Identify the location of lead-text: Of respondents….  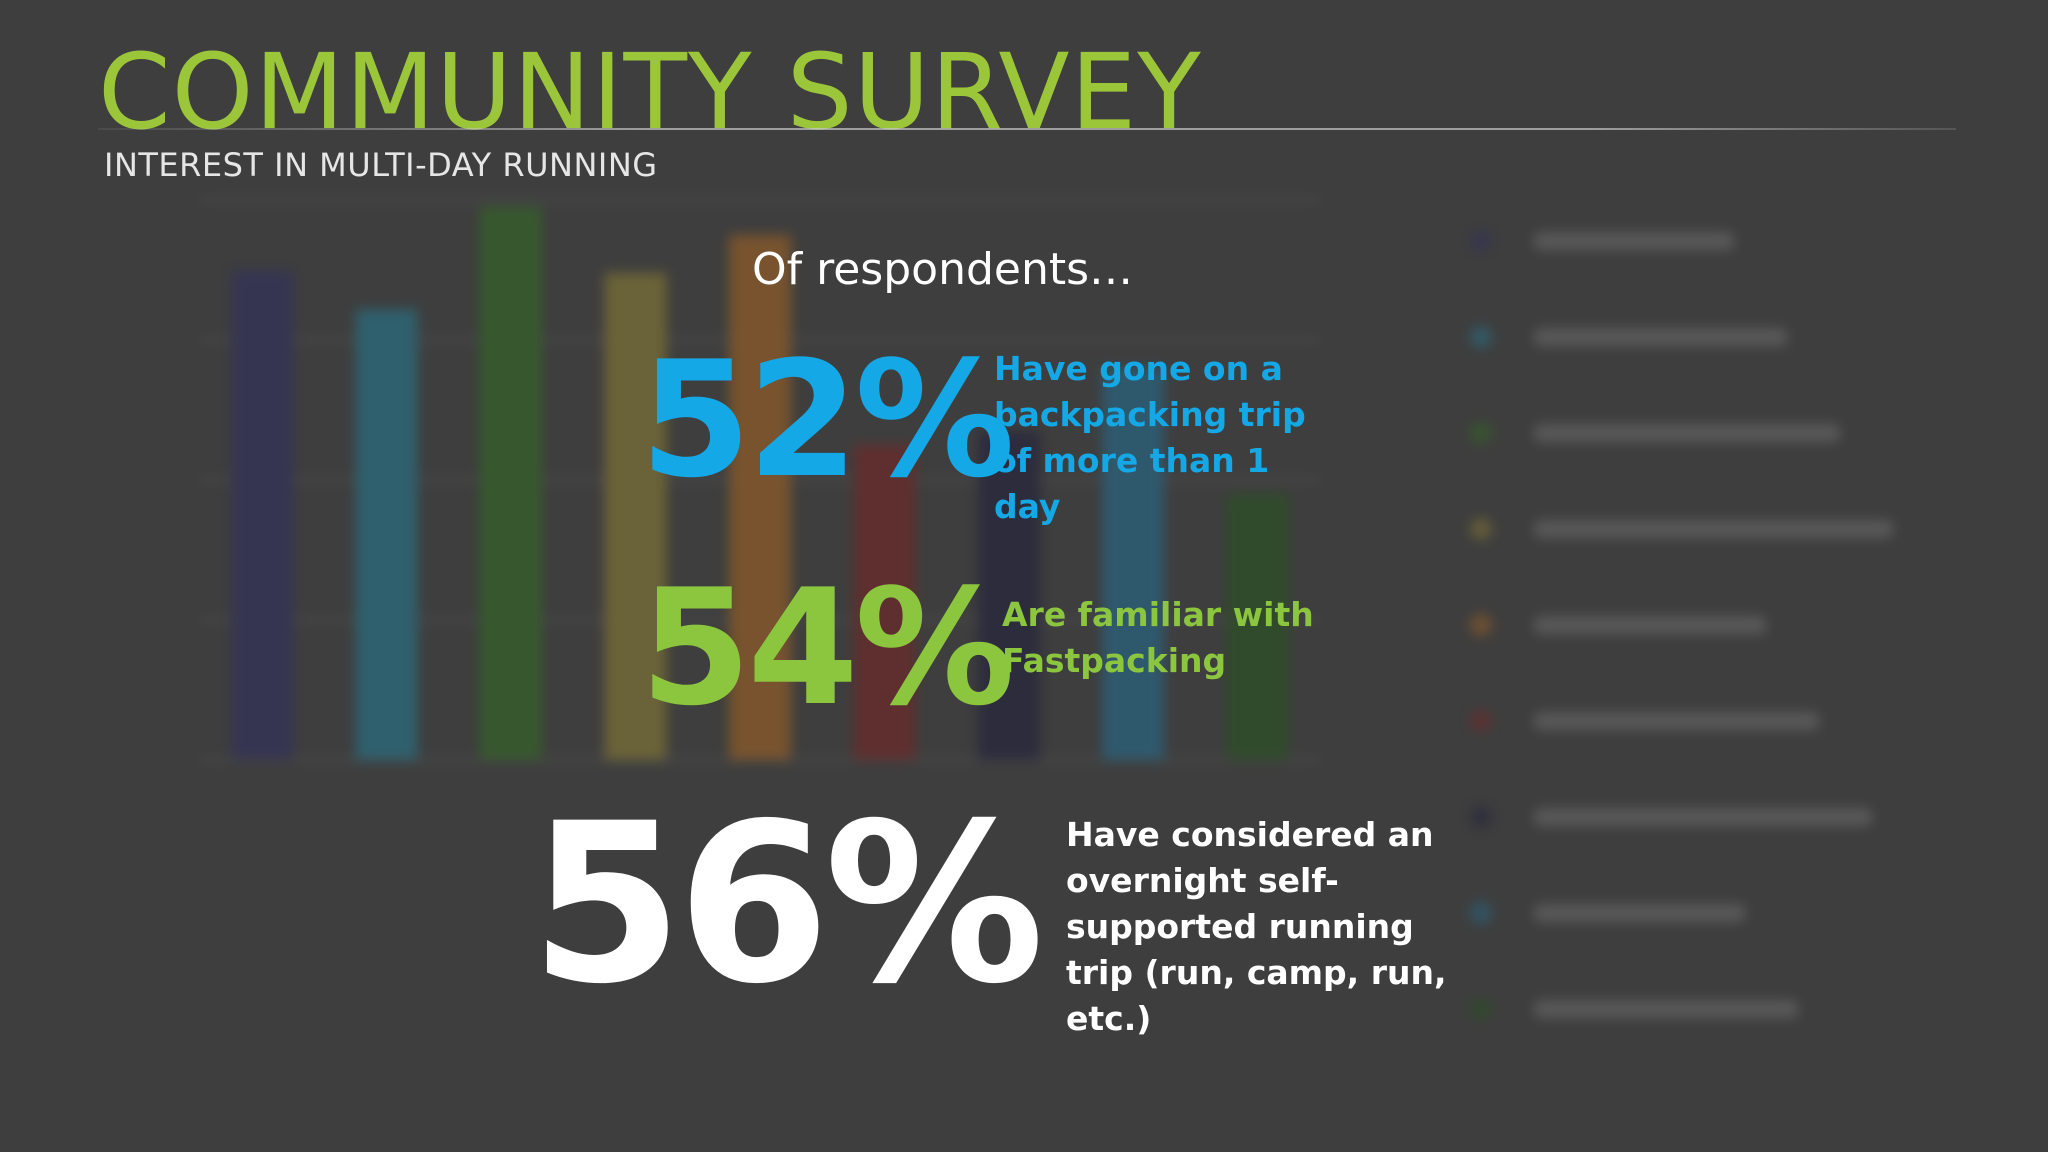
(943, 269).